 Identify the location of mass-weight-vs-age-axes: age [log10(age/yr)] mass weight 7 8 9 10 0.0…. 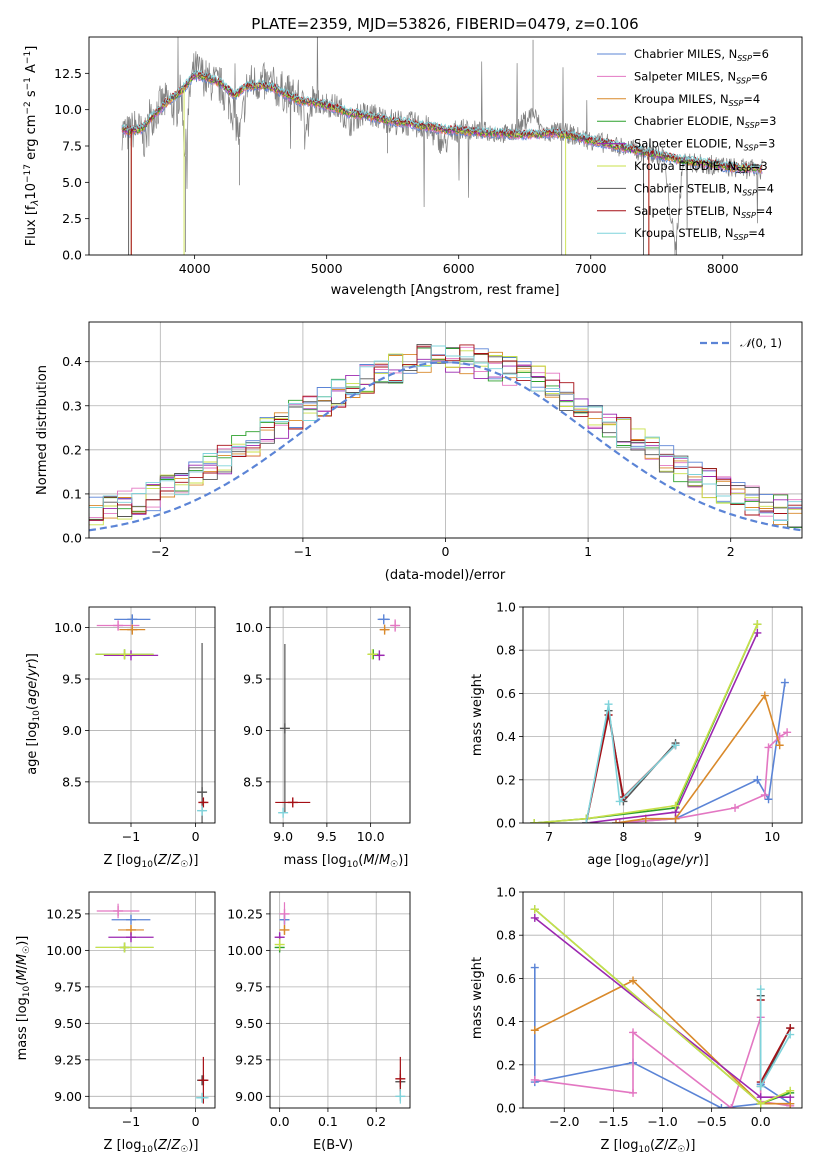
(636, 735).